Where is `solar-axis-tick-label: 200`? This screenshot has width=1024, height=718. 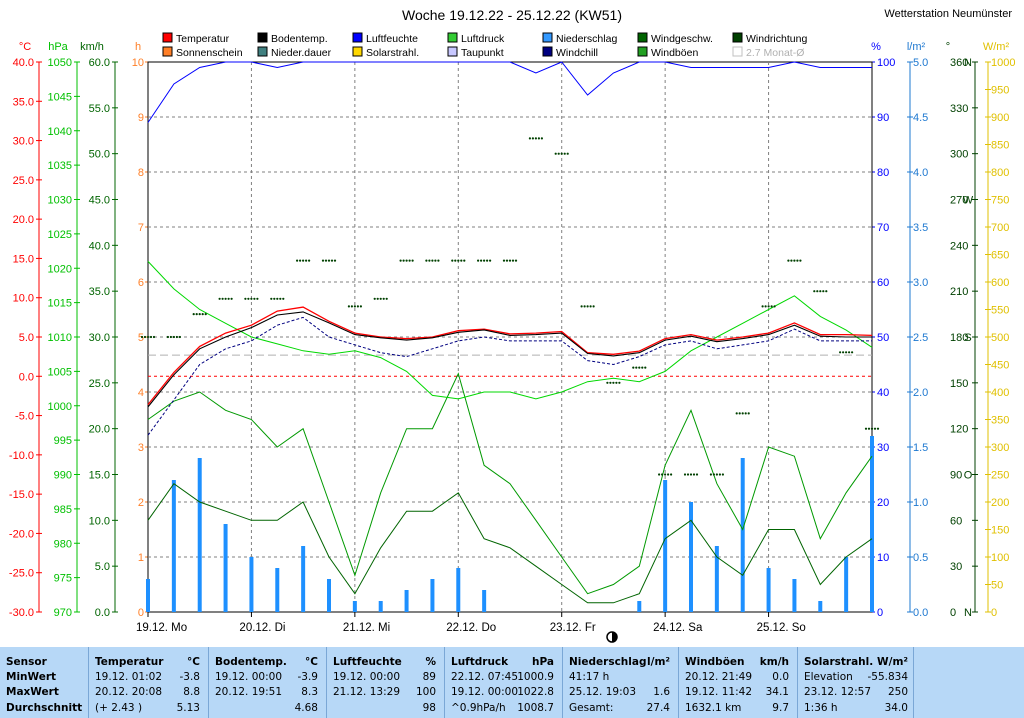 solar-axis-tick-label: 200 is located at coordinates (1000, 503).